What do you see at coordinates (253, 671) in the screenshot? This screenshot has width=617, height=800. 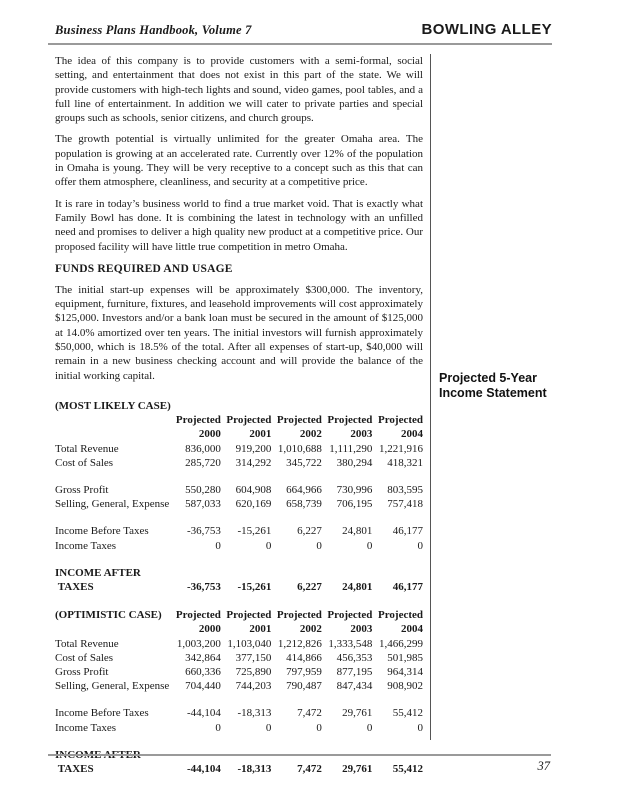 I see `cell-value: 725,890` at bounding box center [253, 671].